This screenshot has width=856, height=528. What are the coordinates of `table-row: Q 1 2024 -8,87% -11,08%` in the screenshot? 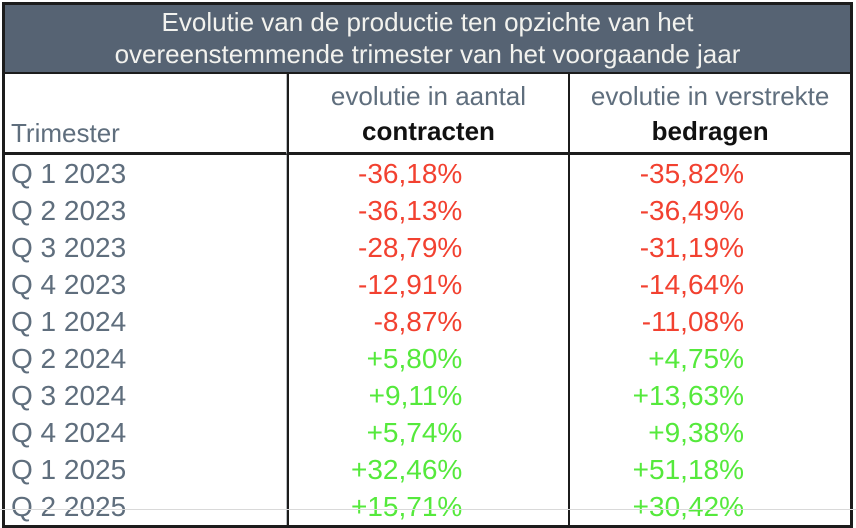 It's located at (427, 321).